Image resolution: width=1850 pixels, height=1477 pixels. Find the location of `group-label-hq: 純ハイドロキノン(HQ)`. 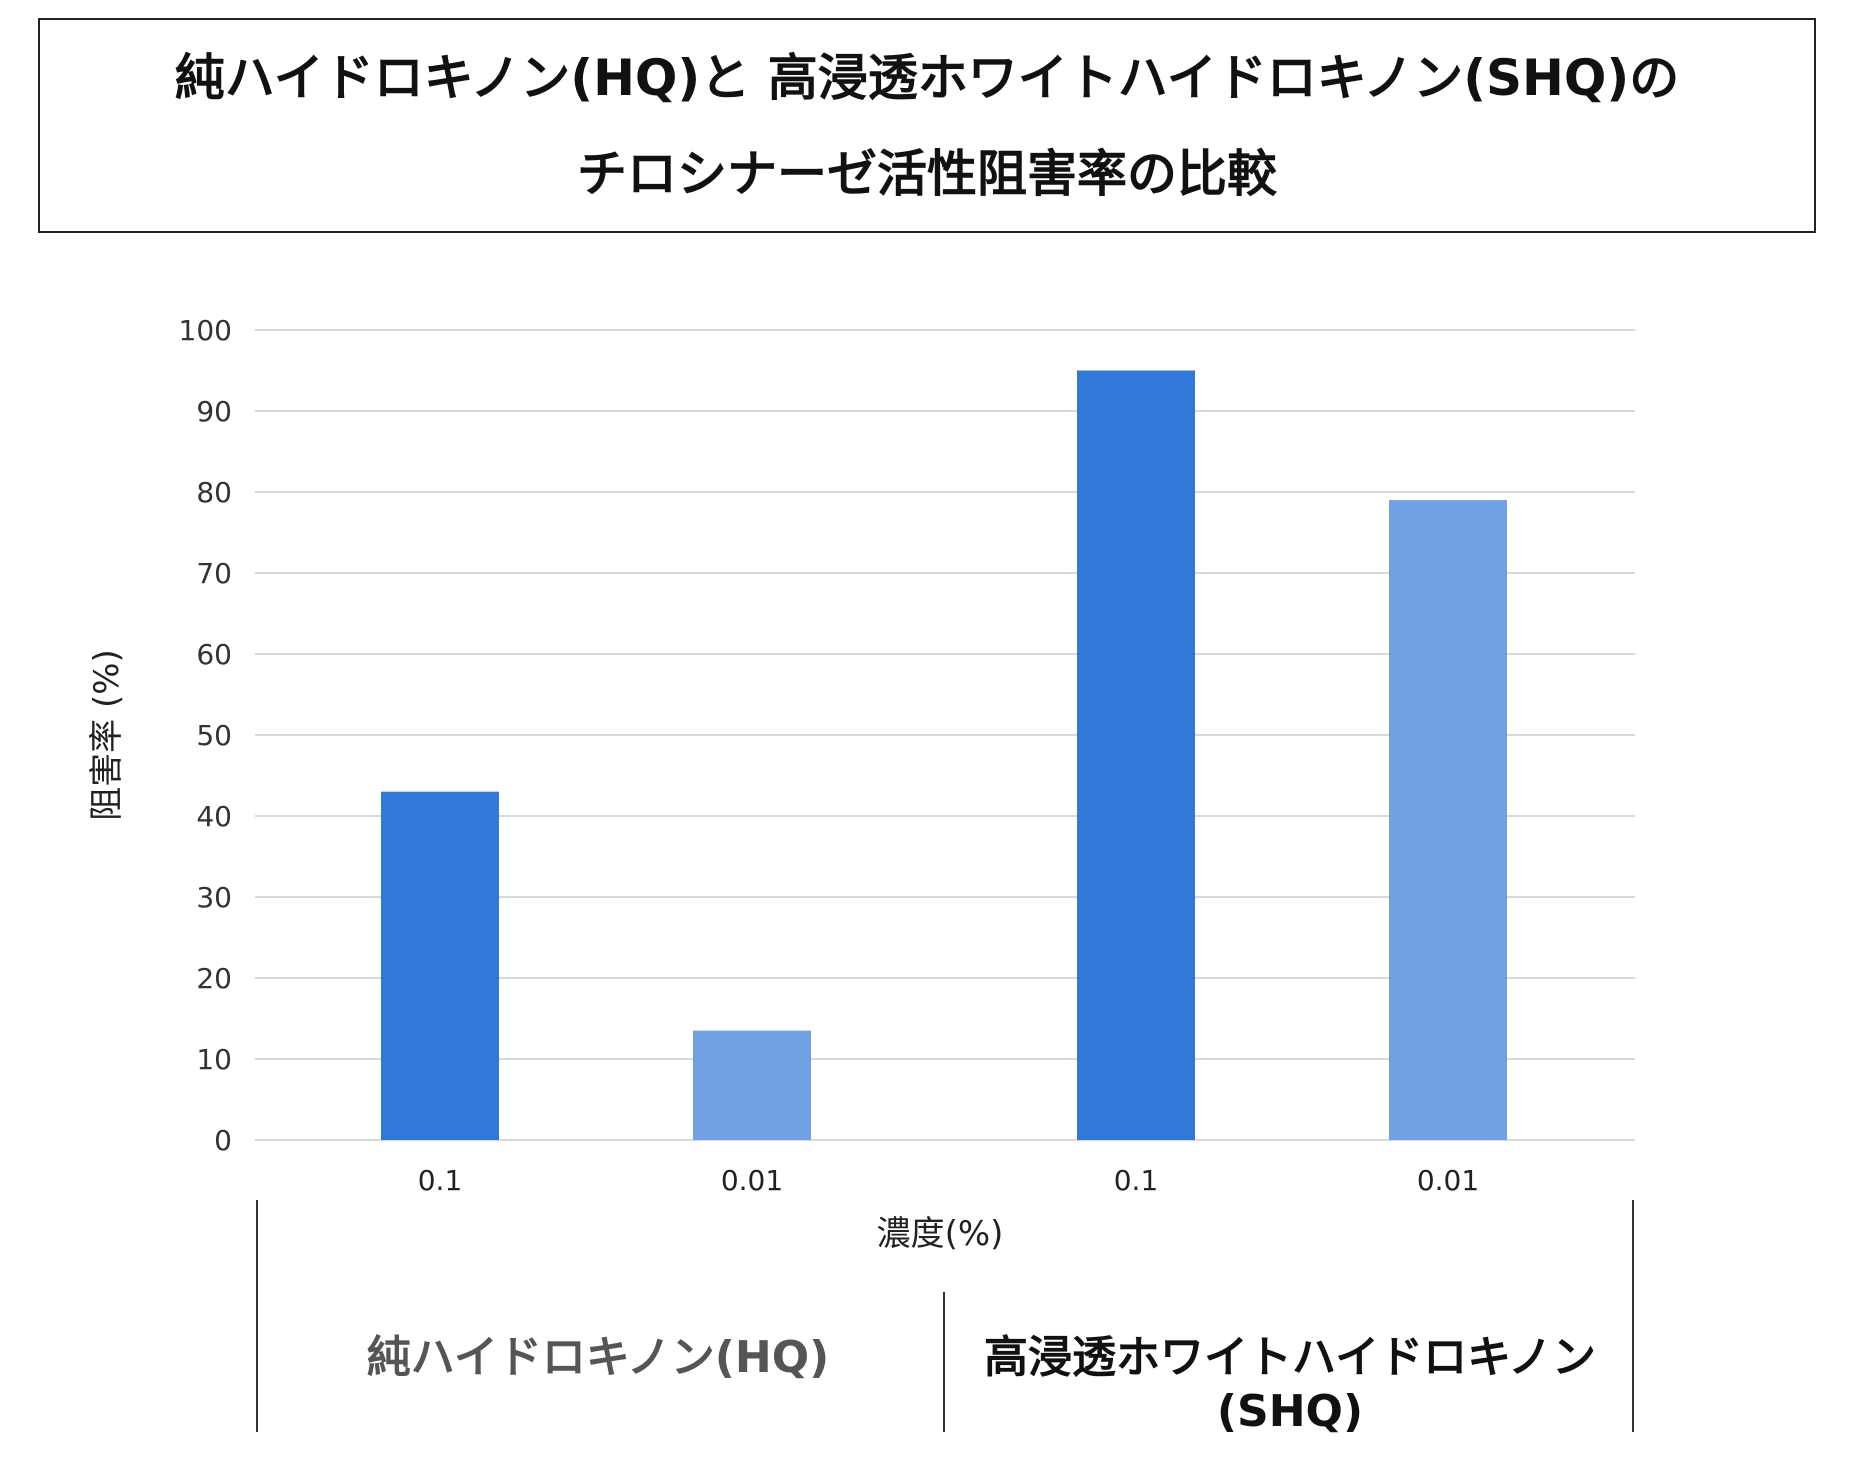

group-label-hq: 純ハイドロキノン(HQ) is located at coordinates (598, 1357).